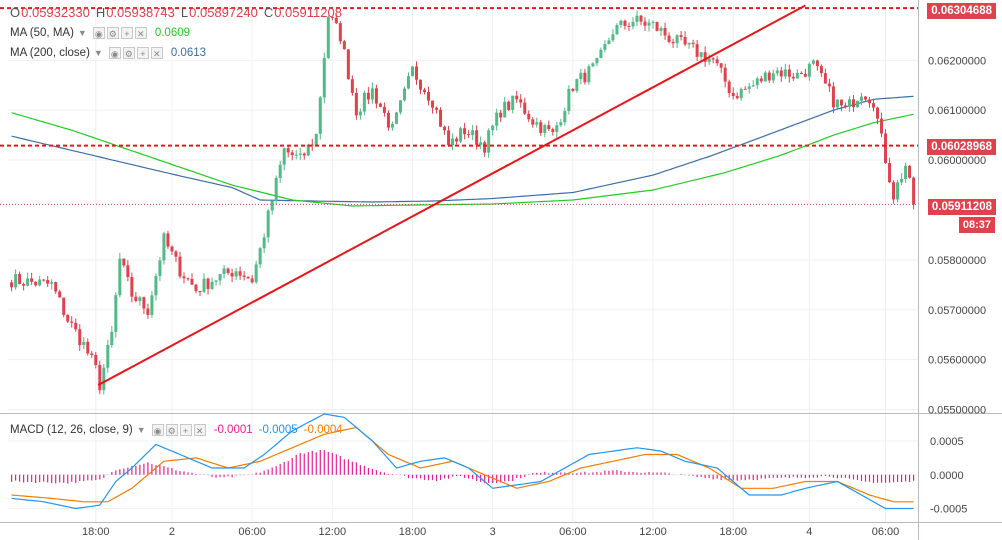 This screenshot has width=1002, height=540. I want to click on ma50-legend: MA (50, MA) ▼ ◉ ⚙ + ✕ 0.0609, so click(100, 33).